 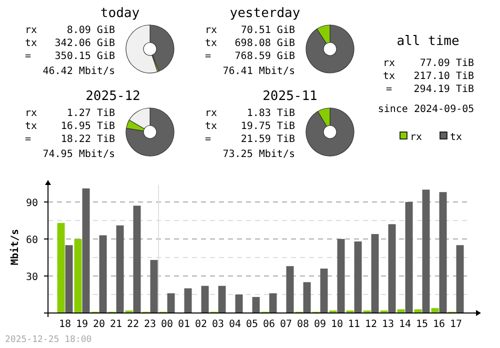 What do you see at coordinates (87, 139) in the screenshot?
I see `text: 18.22 TiB` at bounding box center [87, 139].